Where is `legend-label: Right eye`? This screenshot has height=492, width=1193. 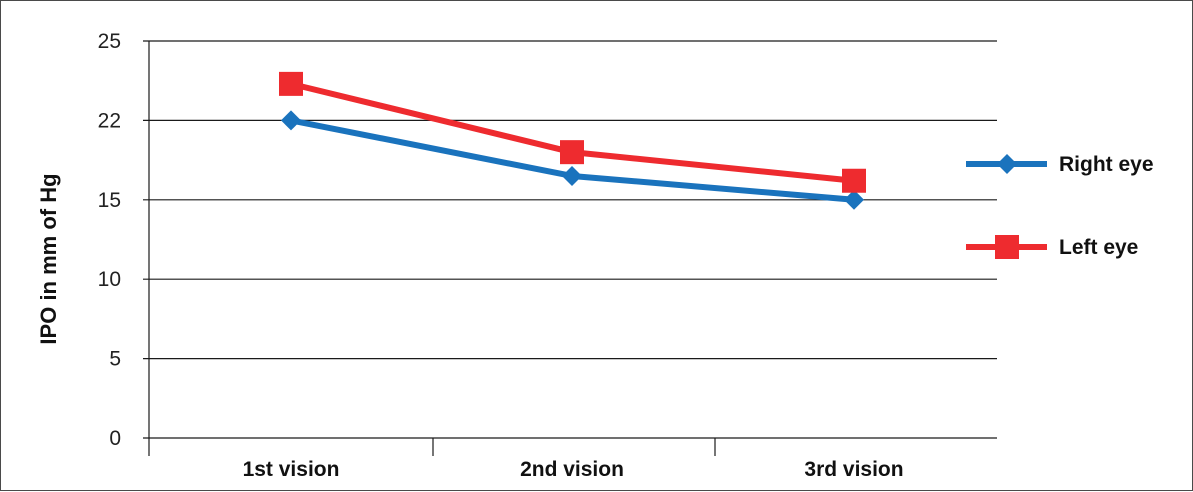 legend-label: Right eye is located at coordinates (1106, 164).